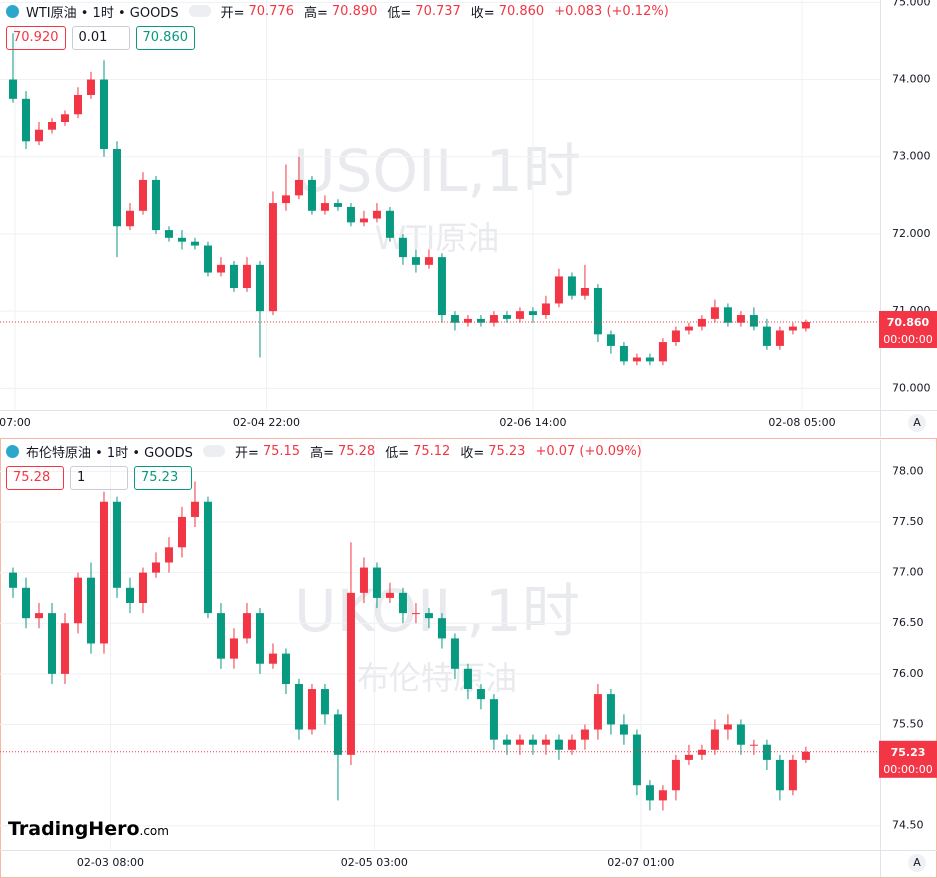 The width and height of the screenshot is (937, 878). What do you see at coordinates (908, 759) in the screenshot?
I see `price-label-box` at bounding box center [908, 759].